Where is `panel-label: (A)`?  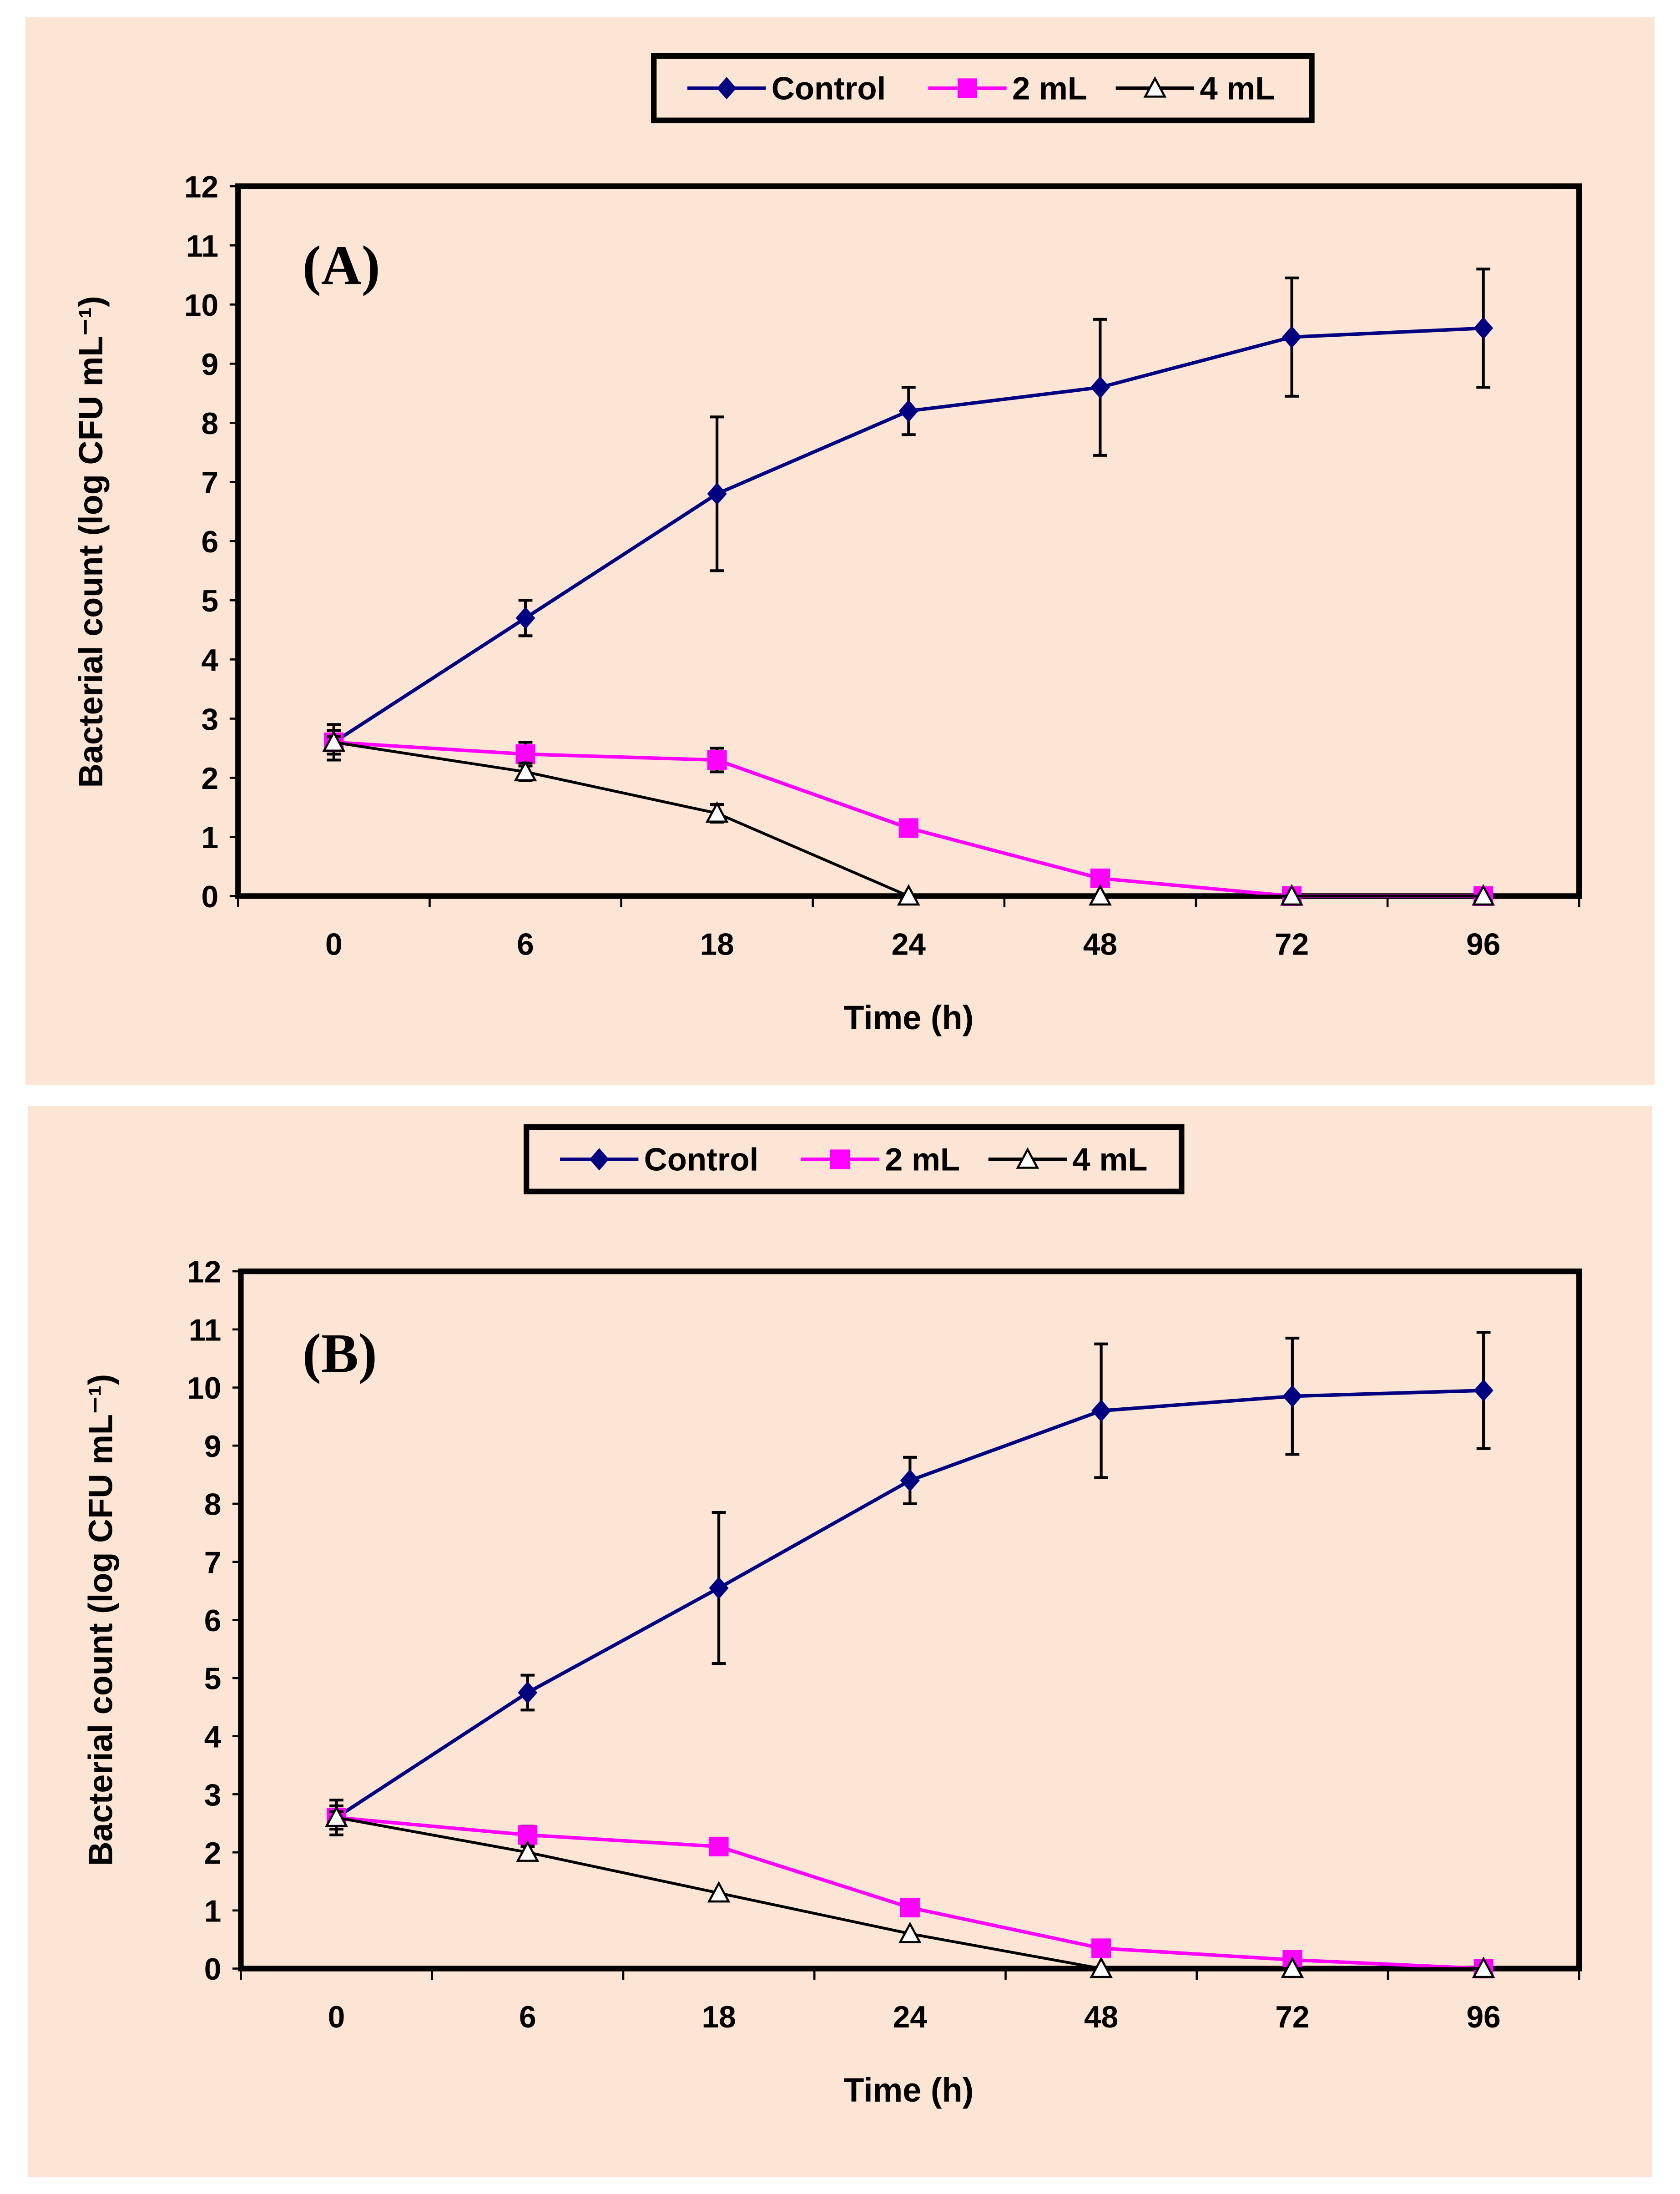 panel-label: (A) is located at coordinates (341, 265).